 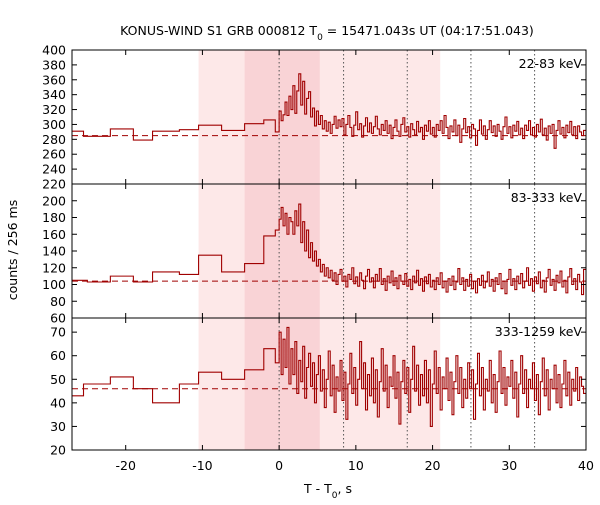 What do you see at coordinates (54, 200) in the screenshot?
I see `y-tick-label: 200` at bounding box center [54, 200].